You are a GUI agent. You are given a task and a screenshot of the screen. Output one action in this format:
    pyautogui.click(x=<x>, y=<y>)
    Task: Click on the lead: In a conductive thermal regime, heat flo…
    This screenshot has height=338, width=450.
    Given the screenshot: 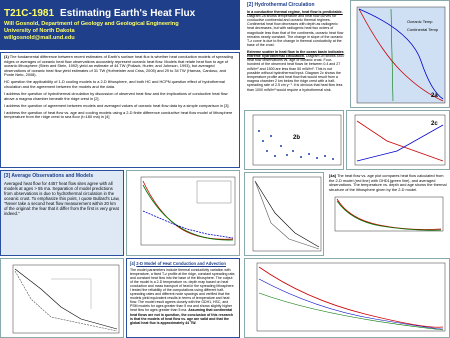 What is the action you would take?
    pyautogui.click(x=295, y=11)
    